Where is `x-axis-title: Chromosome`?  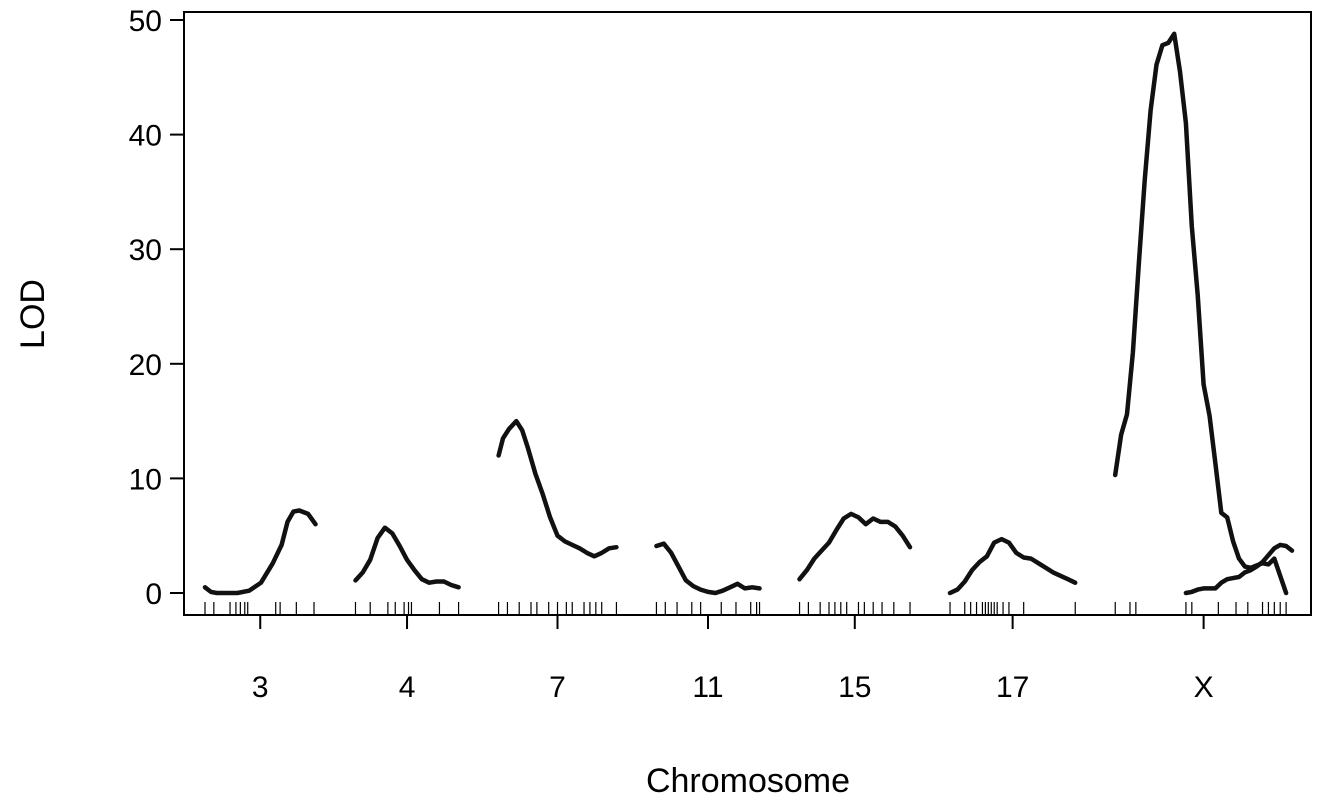
x-axis-title: Chromosome is located at coordinates (748, 781).